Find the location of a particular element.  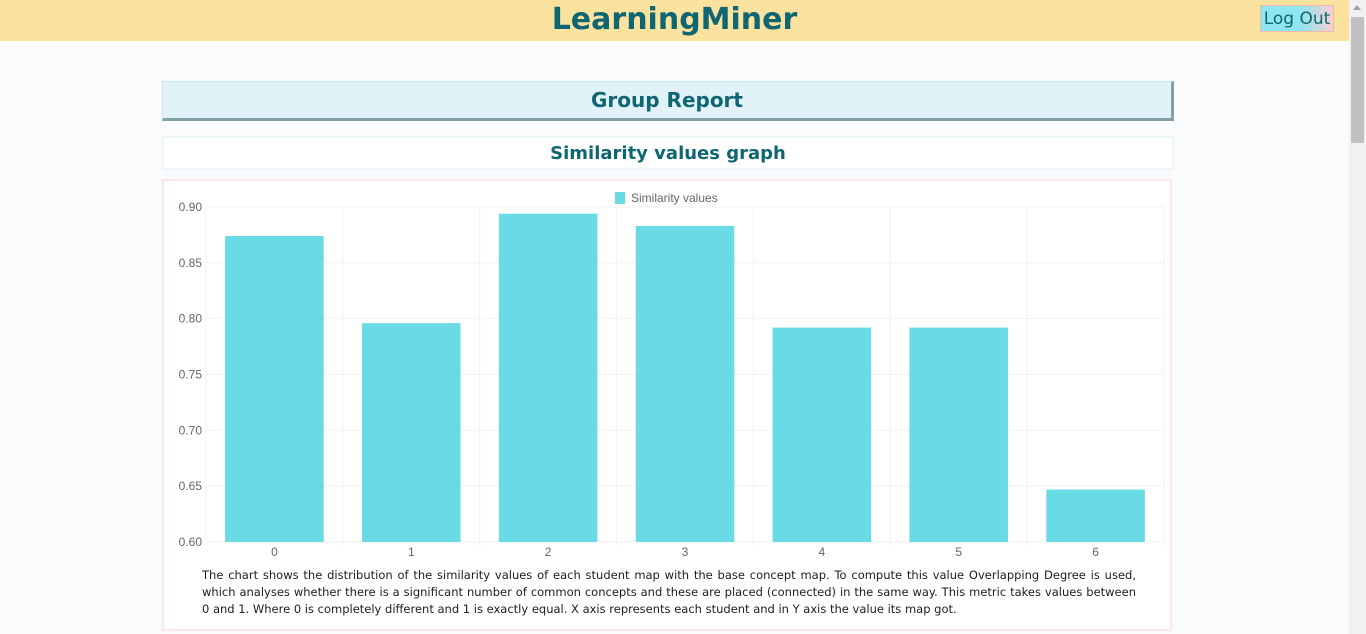

chart-legend: Similarity values is located at coordinates (666, 198).